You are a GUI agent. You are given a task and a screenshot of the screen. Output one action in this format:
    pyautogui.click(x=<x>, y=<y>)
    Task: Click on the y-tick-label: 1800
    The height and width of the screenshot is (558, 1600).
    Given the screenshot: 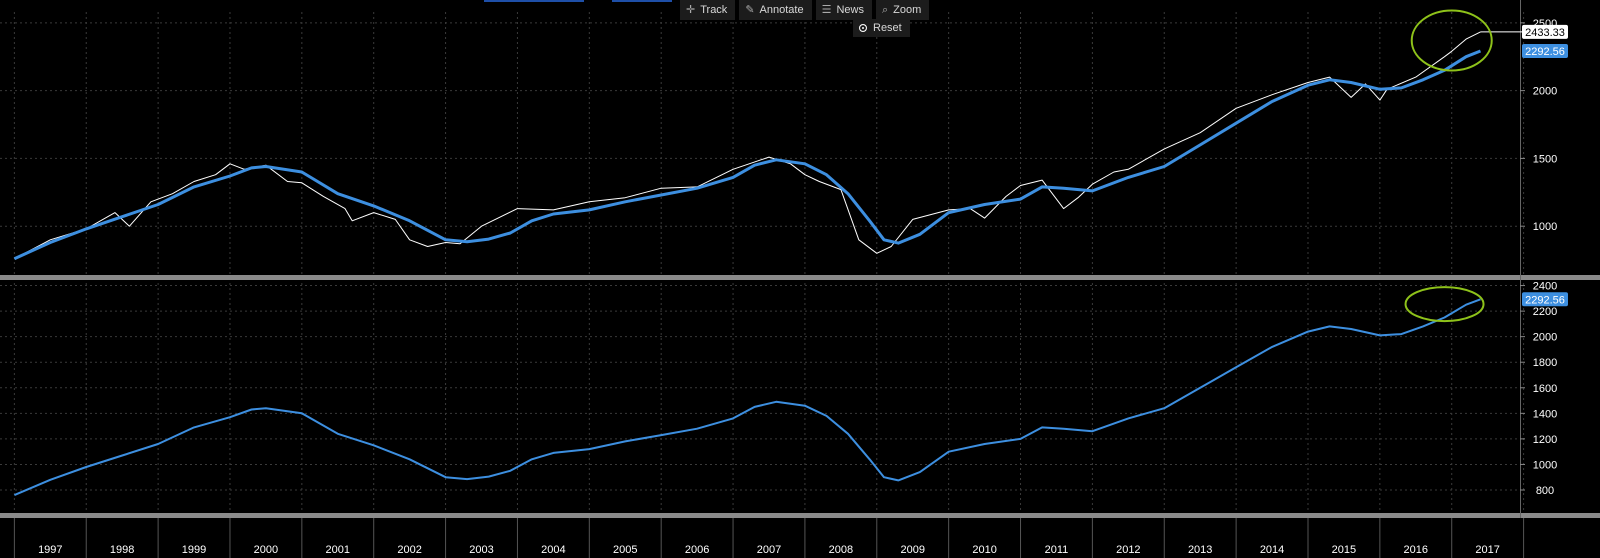 What is the action you would take?
    pyautogui.click(x=1545, y=363)
    